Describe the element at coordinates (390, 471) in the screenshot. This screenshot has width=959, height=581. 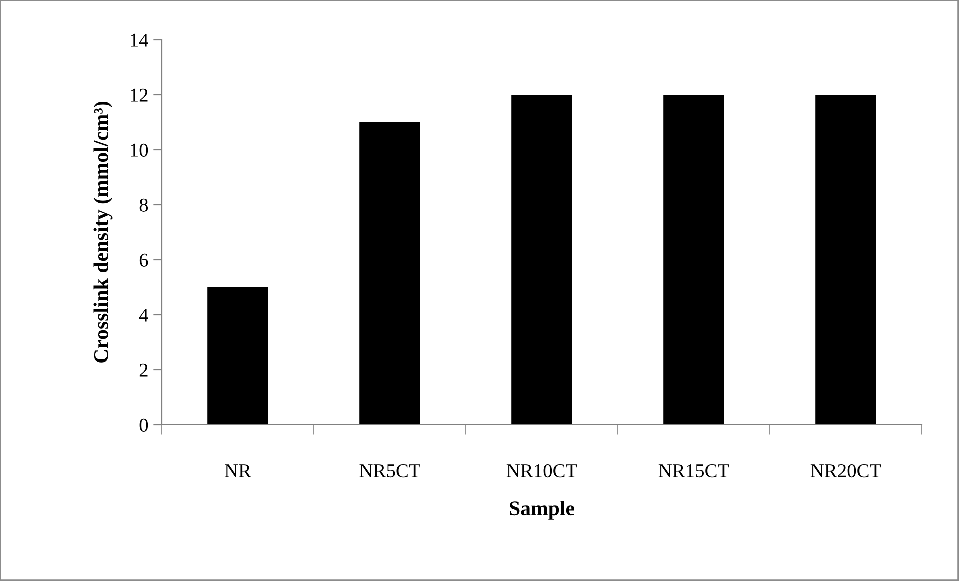
I see `x-tick-label: NR5CT` at that location.